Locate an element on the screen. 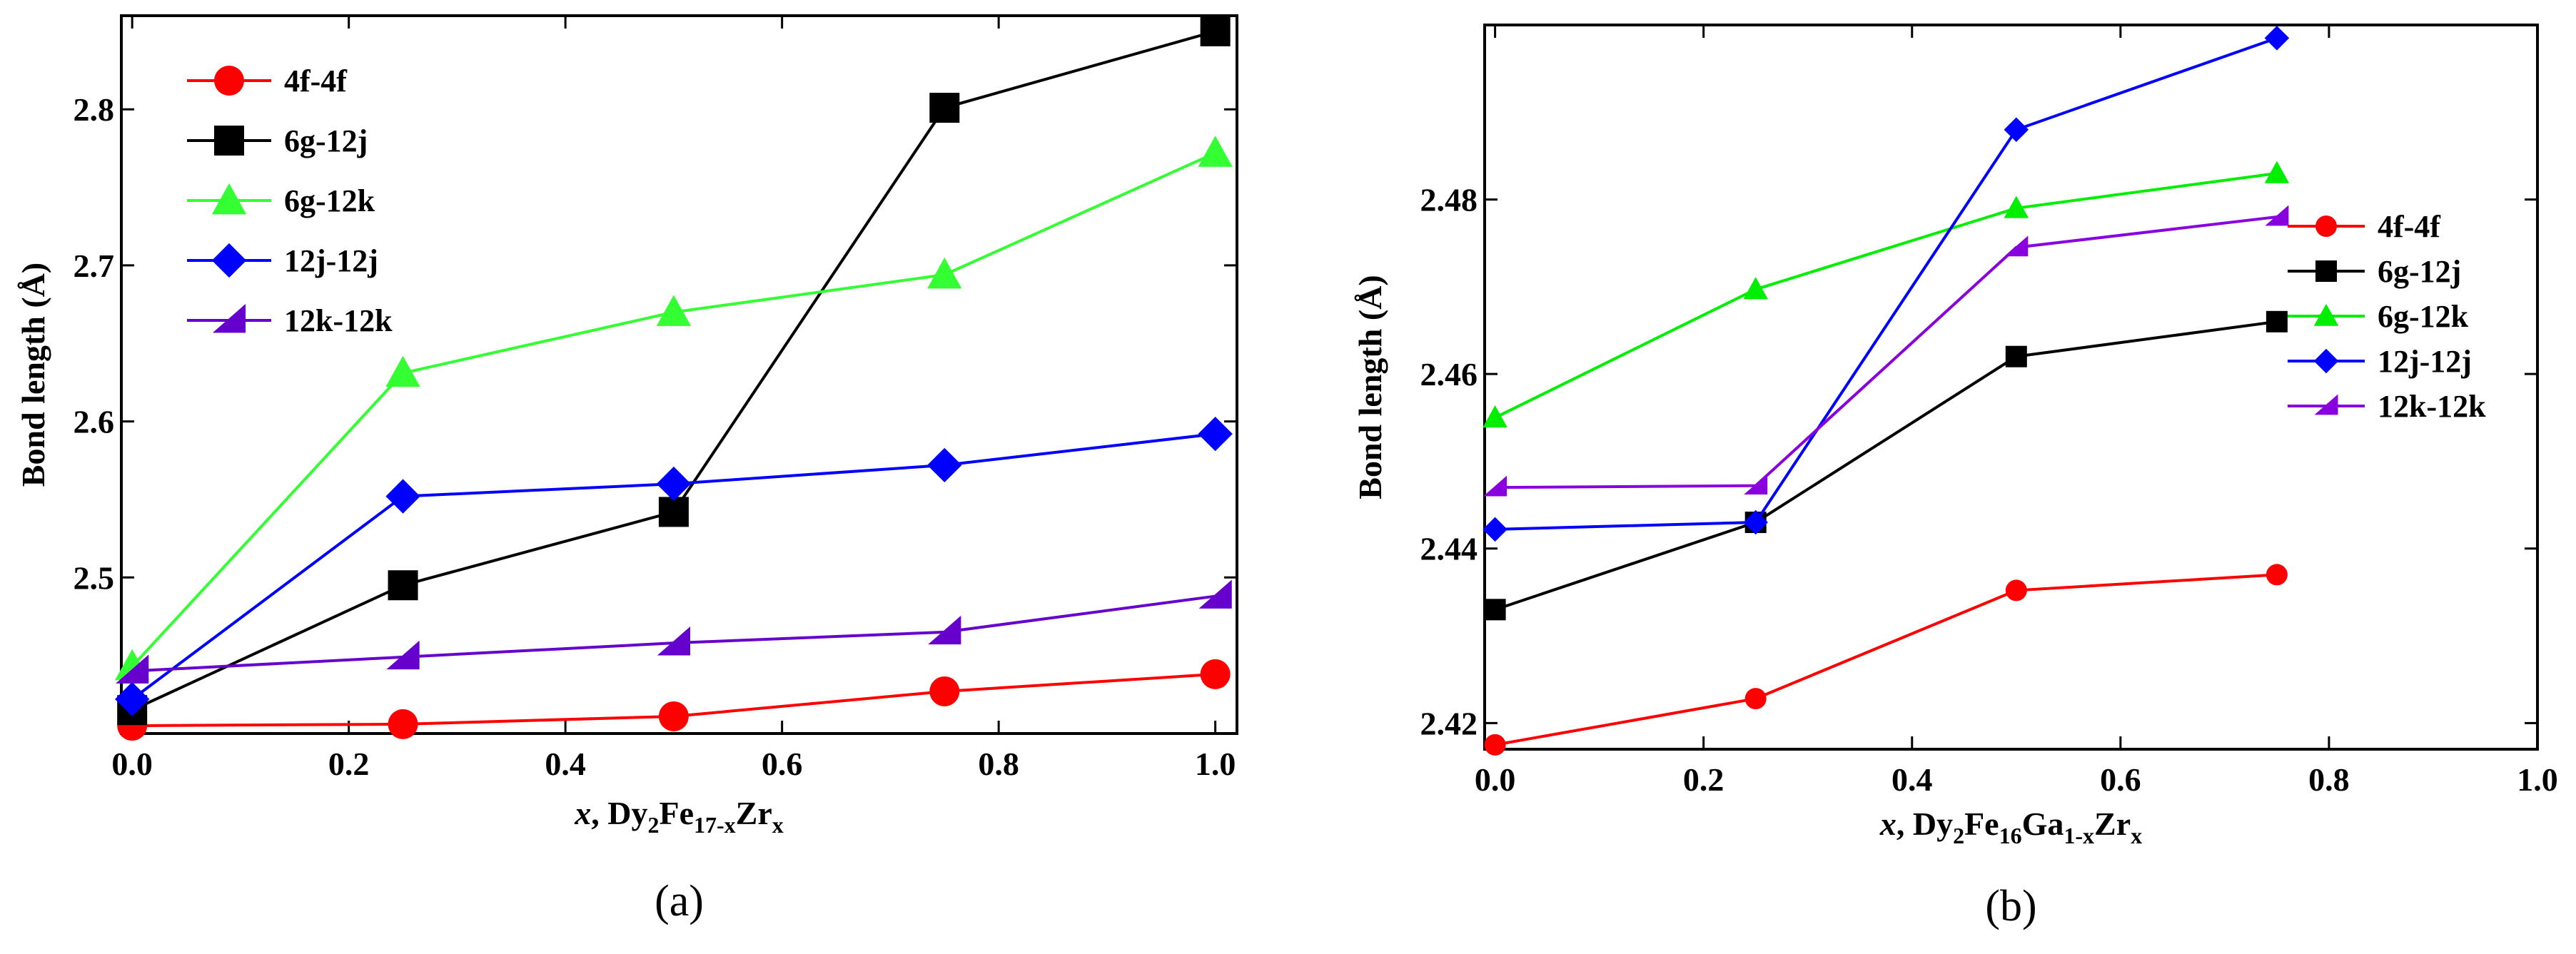  chart-b-xtick-label: 0.4 is located at coordinates (1912, 779).